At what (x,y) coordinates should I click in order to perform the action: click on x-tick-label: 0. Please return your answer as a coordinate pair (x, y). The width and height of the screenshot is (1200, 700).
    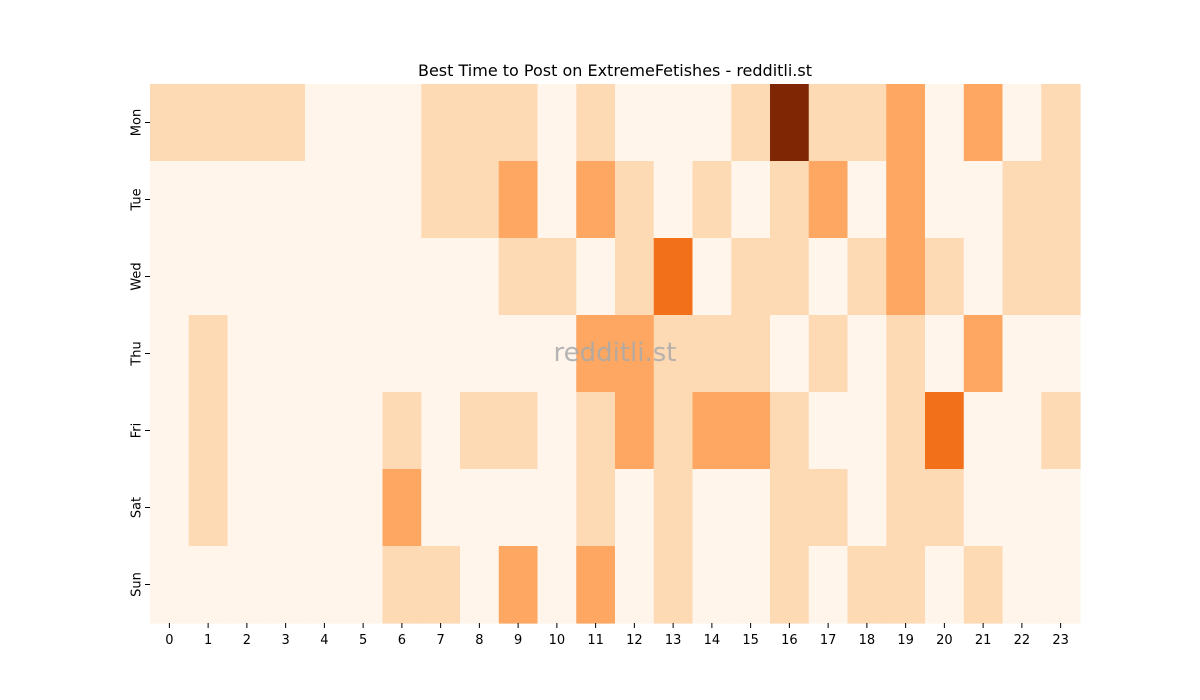
    Looking at the image, I should click on (169, 640).